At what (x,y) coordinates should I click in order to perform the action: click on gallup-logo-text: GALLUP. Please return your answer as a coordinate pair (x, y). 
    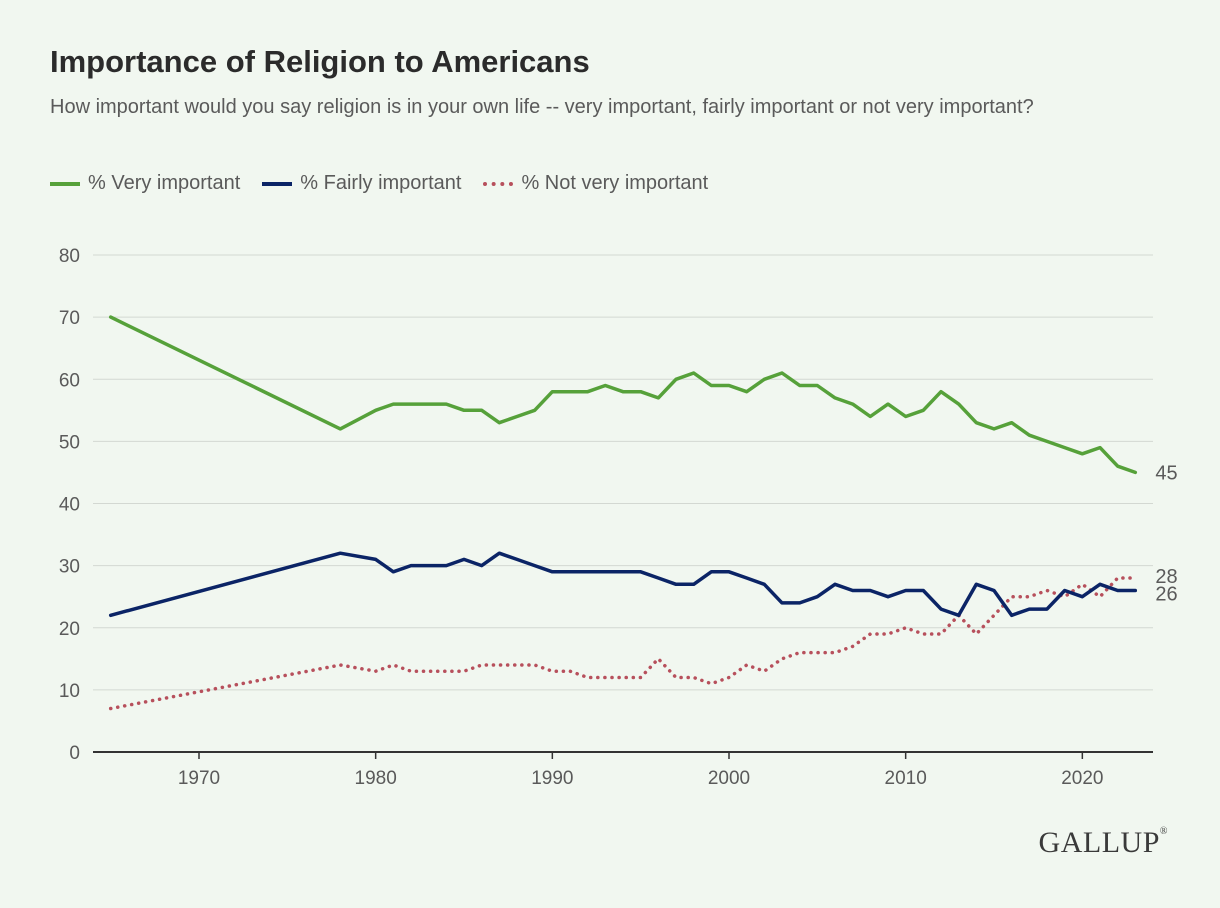
    Looking at the image, I should click on (1099, 842).